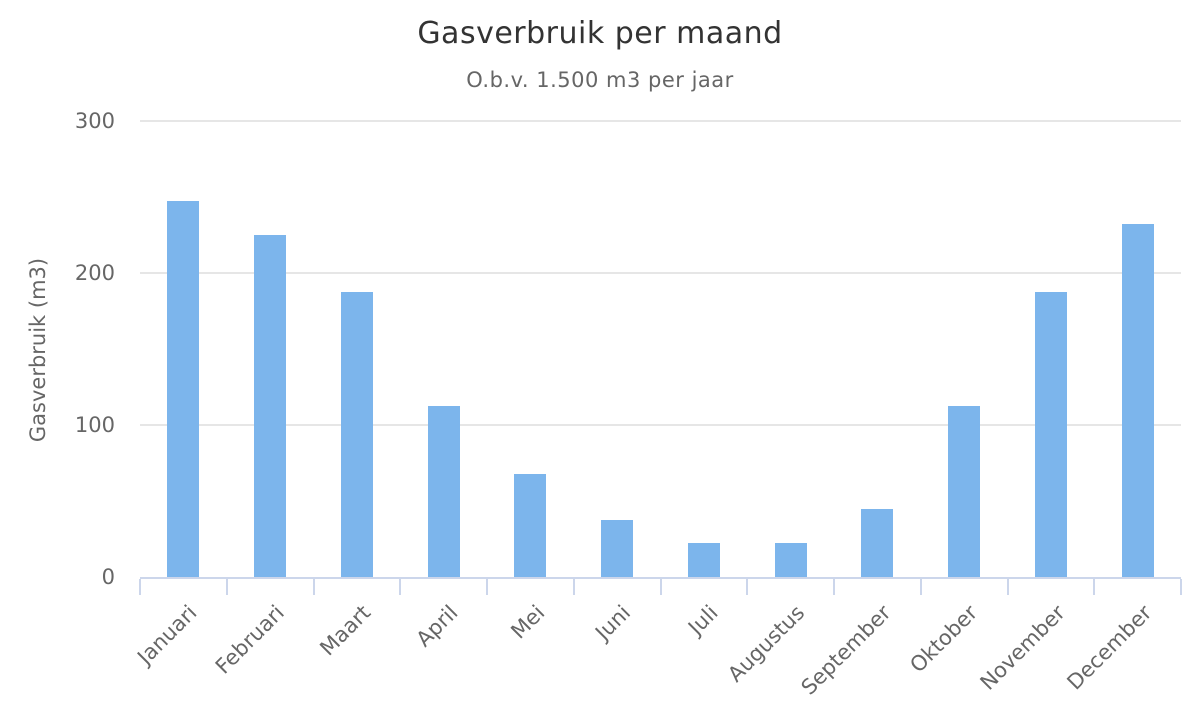 Image resolution: width=1200 pixels, height=726 pixels. Describe the element at coordinates (1050, 434) in the screenshot. I see `bar-november` at that location.